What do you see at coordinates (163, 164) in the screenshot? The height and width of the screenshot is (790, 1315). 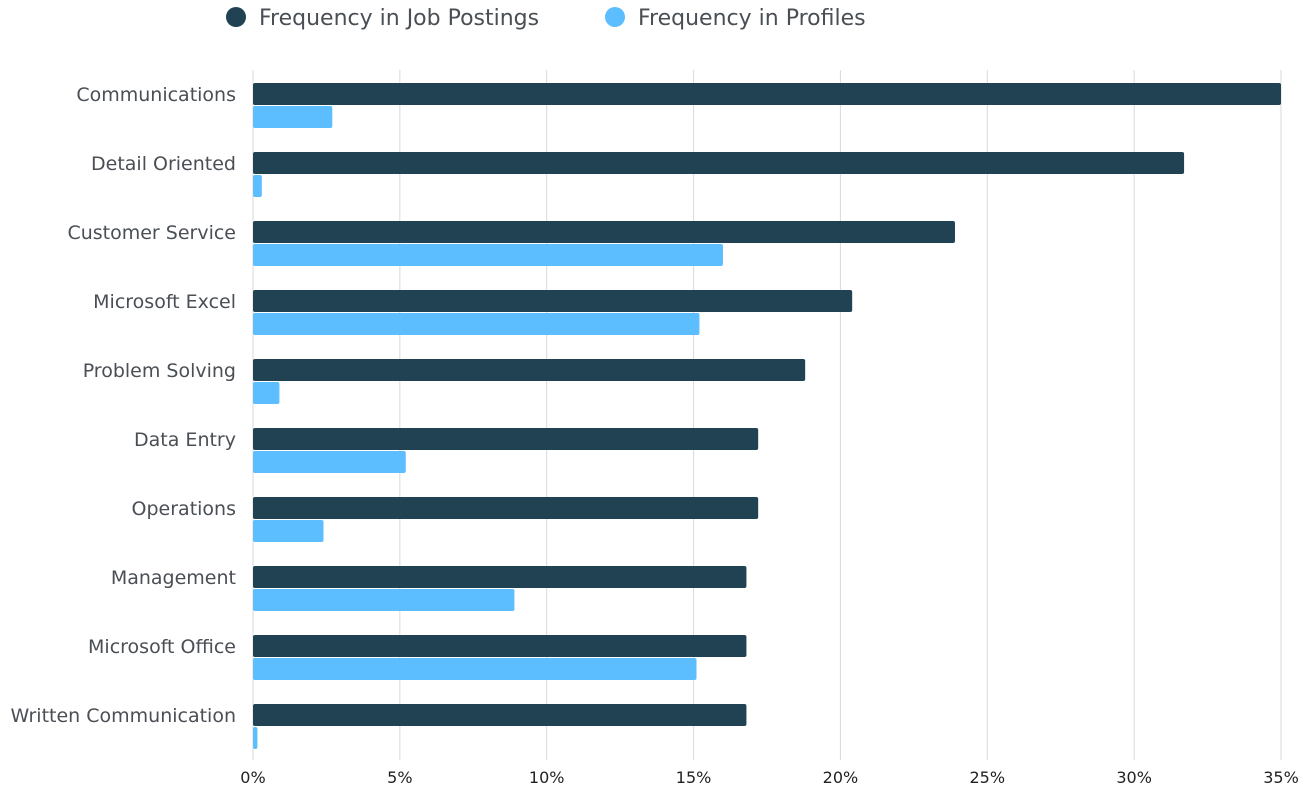 I see `category-label: Detail Oriented` at bounding box center [163, 164].